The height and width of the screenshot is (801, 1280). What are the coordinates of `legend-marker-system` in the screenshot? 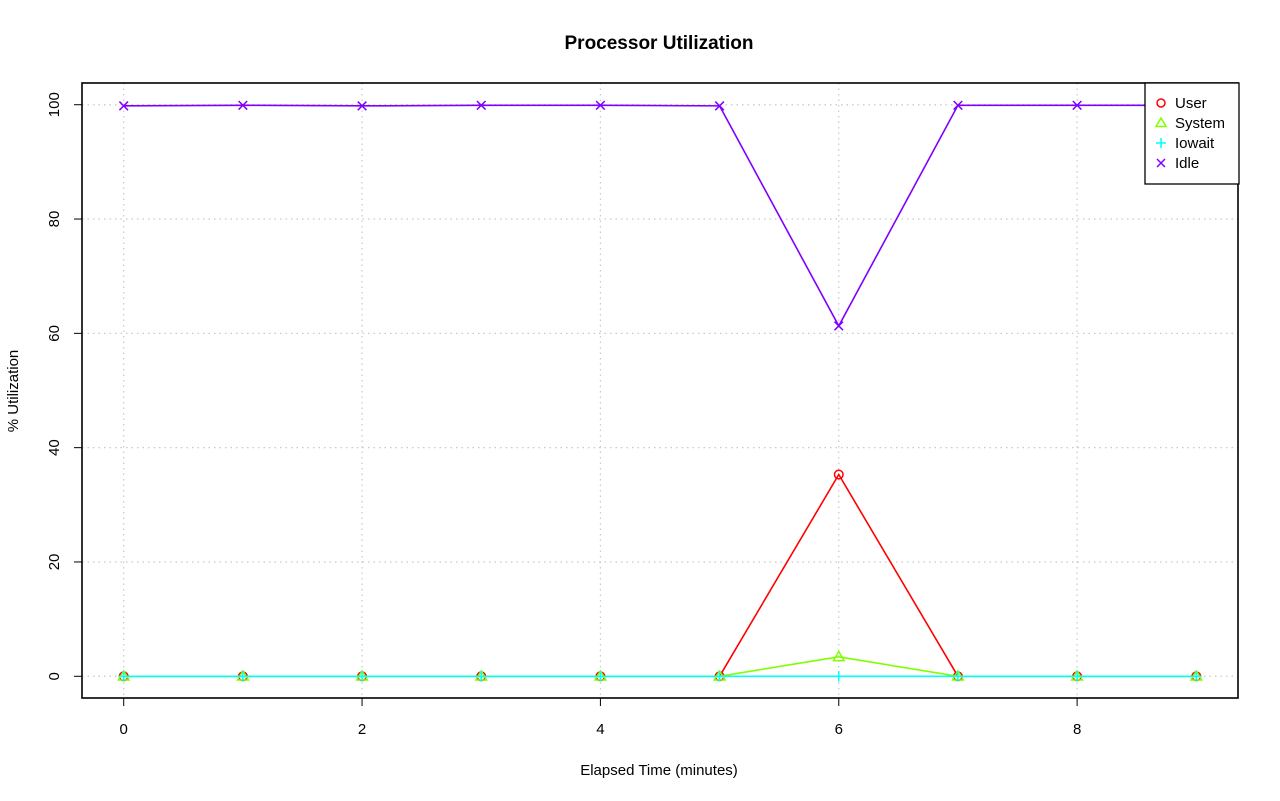 It's located at (1161, 122).